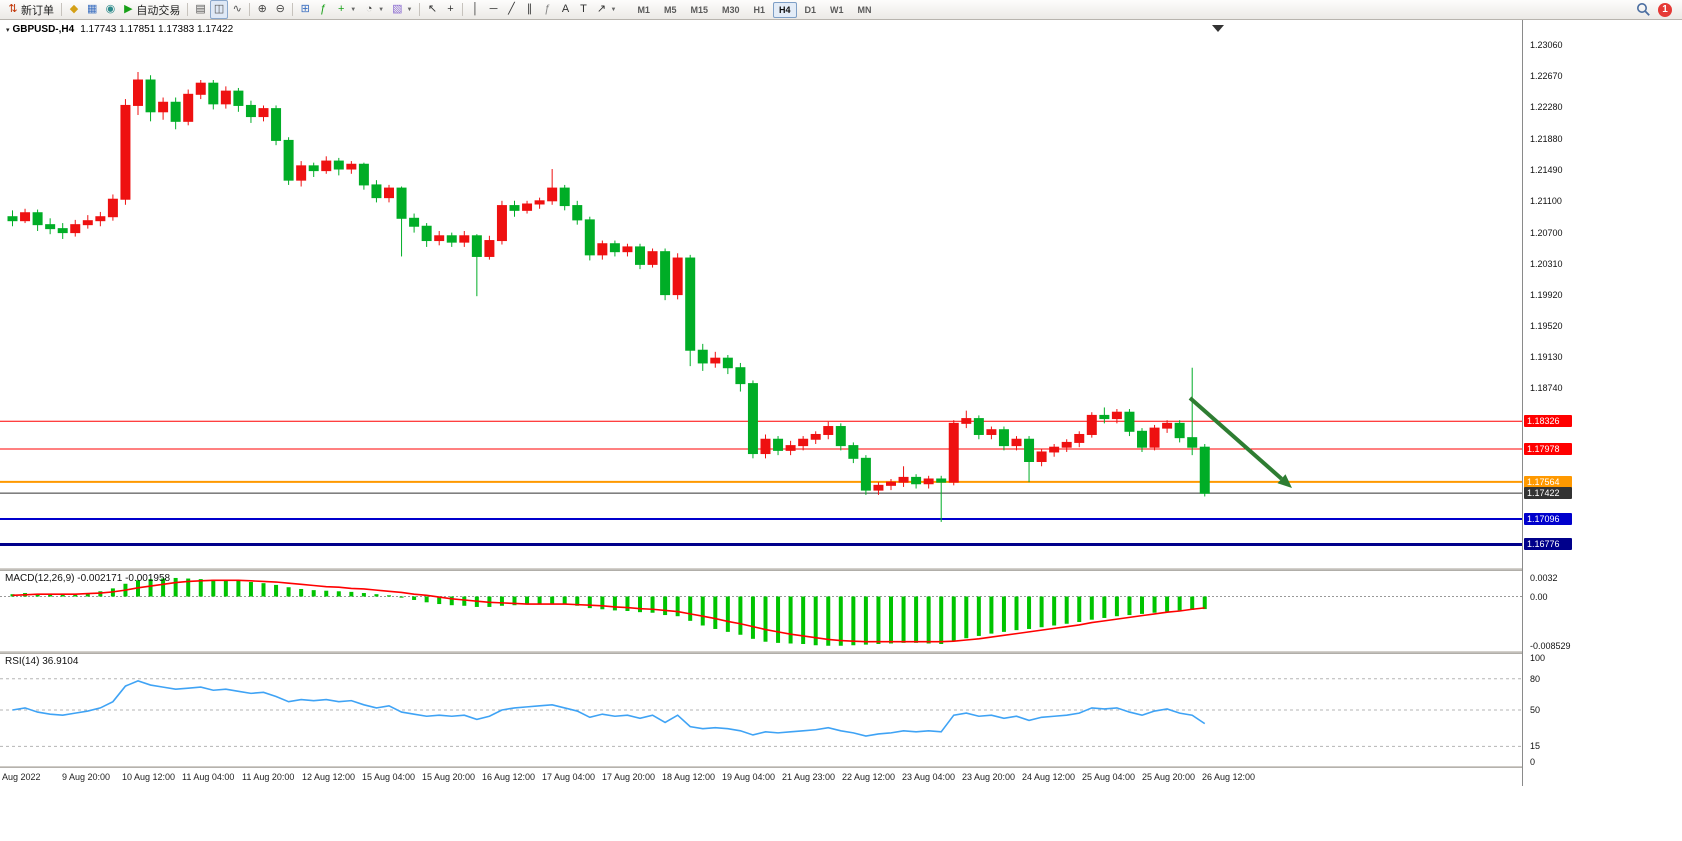  I want to click on timeframe-w1-button: W1, so click(837, 9).